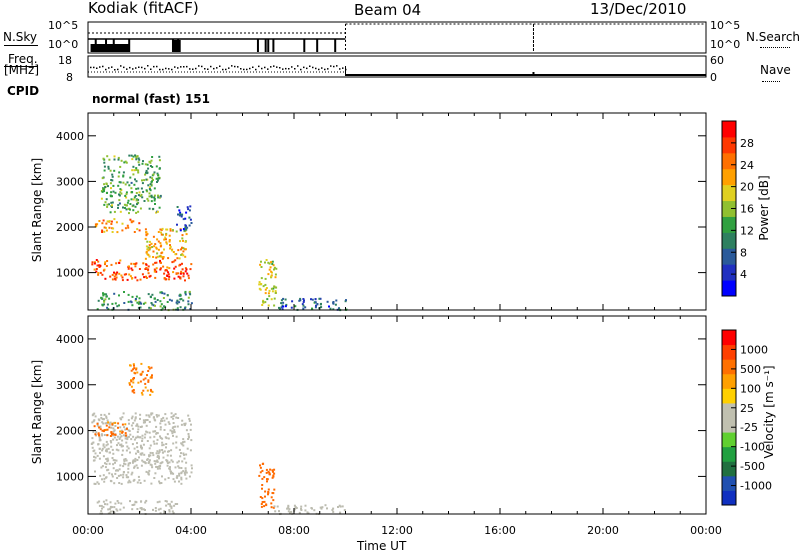 The image size is (800, 554). I want to click on freq-tick-top: 18, so click(65, 60).